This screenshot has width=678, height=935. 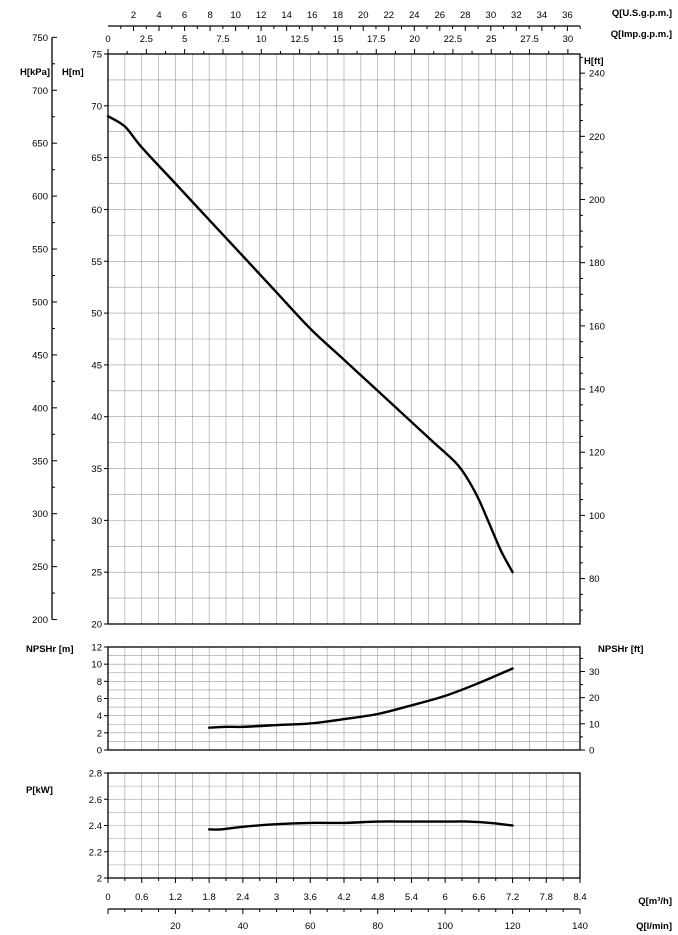 What do you see at coordinates (96, 521) in the screenshot?
I see `m-tick-label: 30` at bounding box center [96, 521].